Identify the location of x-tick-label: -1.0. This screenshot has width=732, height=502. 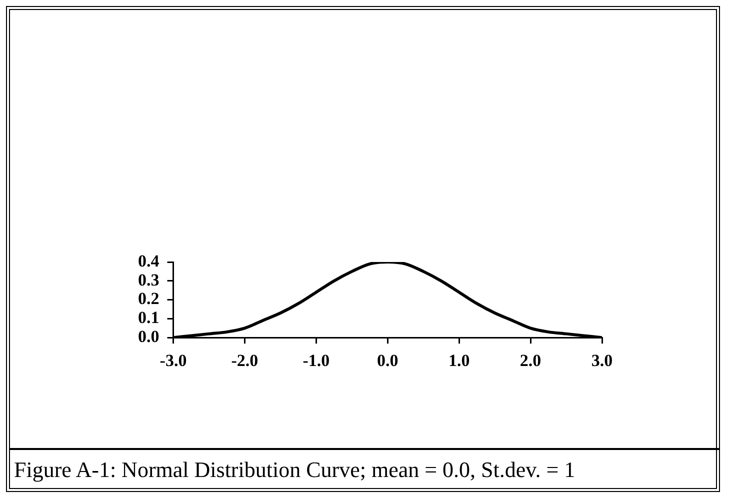
(316, 360).